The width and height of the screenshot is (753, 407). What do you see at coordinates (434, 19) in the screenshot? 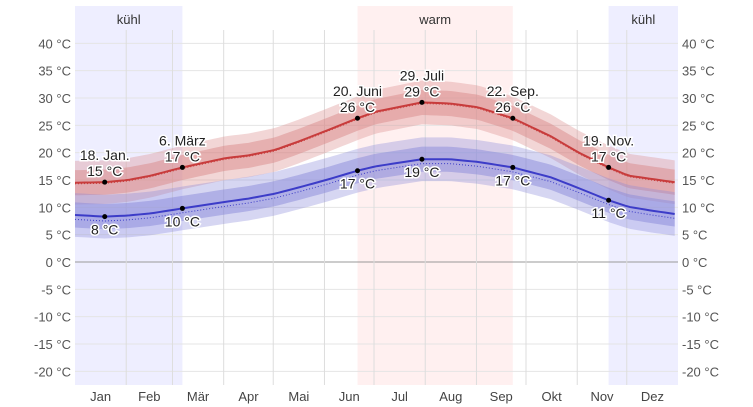
I see `season-label: warm` at bounding box center [434, 19].